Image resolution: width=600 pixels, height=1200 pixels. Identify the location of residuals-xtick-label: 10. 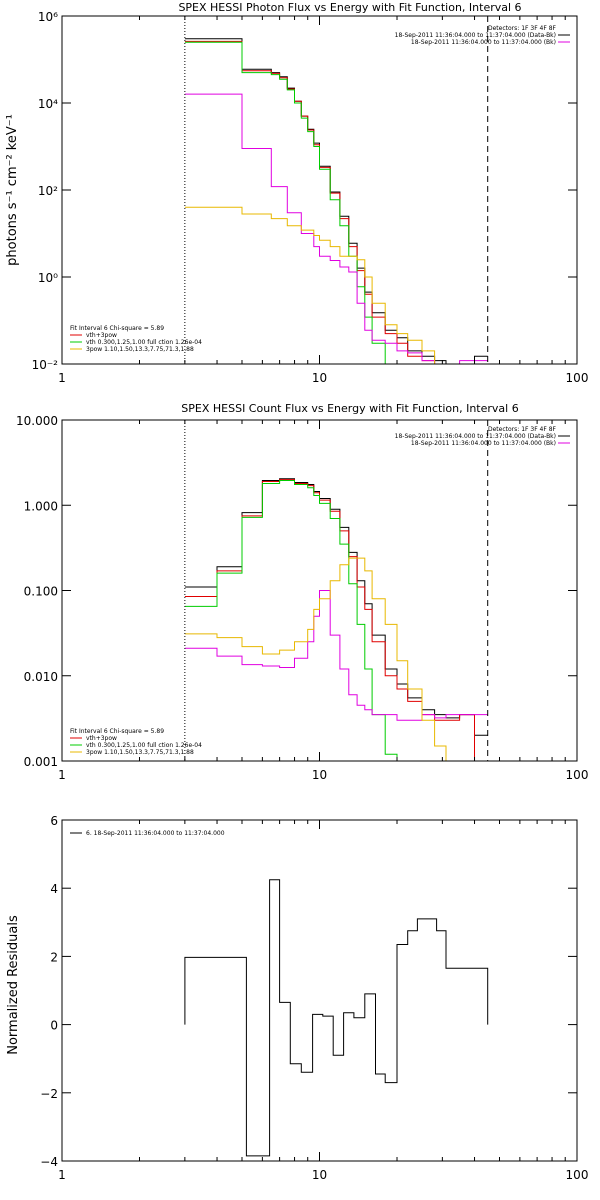
(319, 1175).